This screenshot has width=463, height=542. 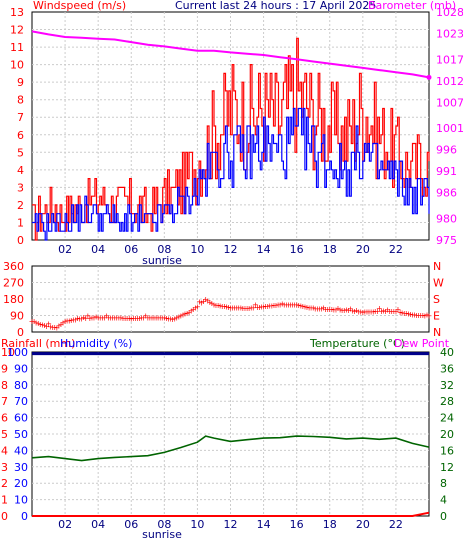 I want to click on rainfall-axis-title: Rainfall (mm), so click(x=38, y=343).